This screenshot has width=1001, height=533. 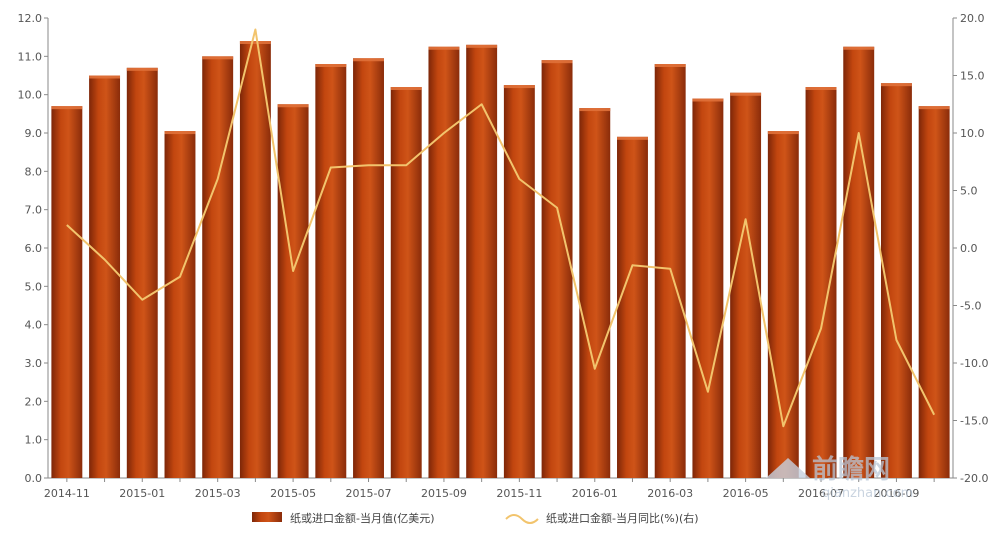 What do you see at coordinates (34, 440) in the screenshot?
I see `left-tick-label: 1.0` at bounding box center [34, 440].